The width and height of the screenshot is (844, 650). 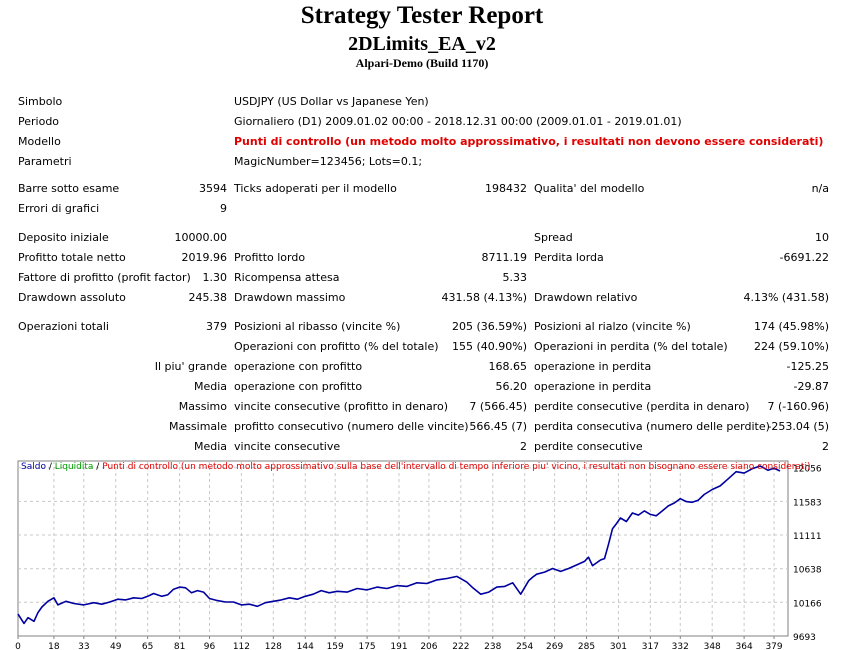 What do you see at coordinates (650, 646) in the screenshot?
I see `x-tick-label: 317` at bounding box center [650, 646].